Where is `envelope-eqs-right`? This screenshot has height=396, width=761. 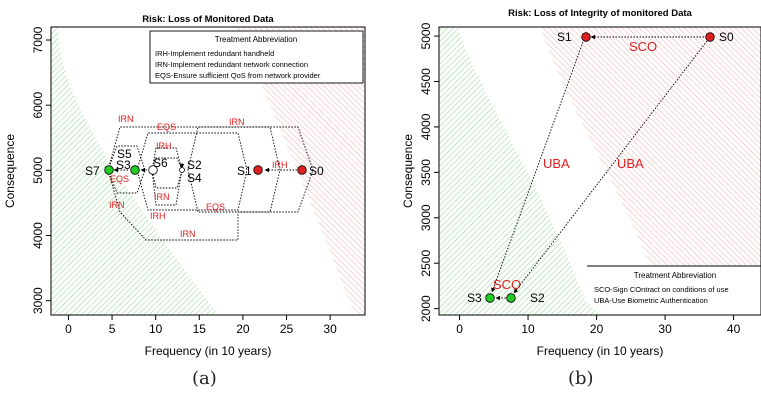
envelope-eqs-right is located at coordinates (234, 169).